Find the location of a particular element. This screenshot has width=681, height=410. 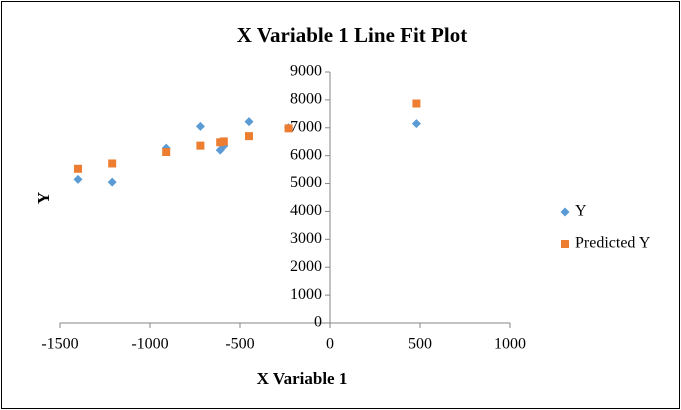

y-tick-label: 0 is located at coordinates (318, 322).